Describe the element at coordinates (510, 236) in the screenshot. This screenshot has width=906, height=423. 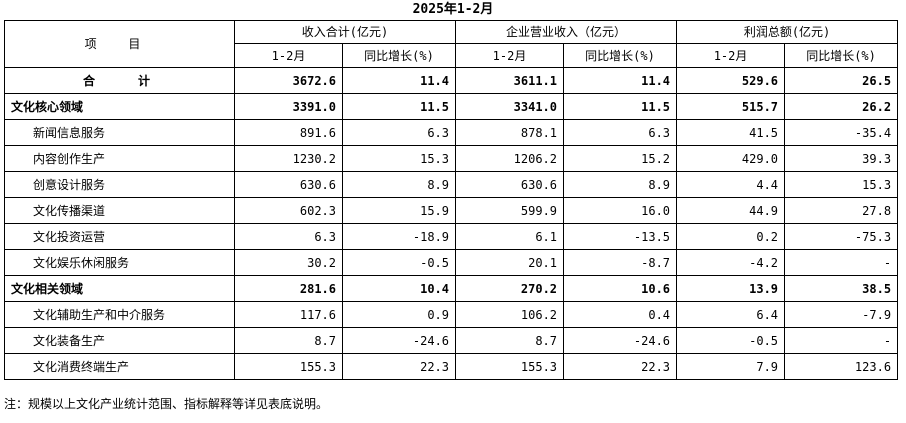
I see `table-cell: 6.1` at that location.